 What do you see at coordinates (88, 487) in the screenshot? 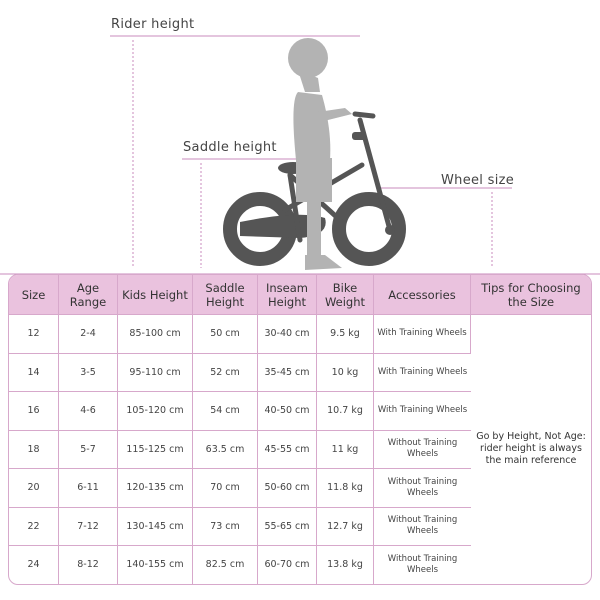
I see `cell-age-range: 6-11` at bounding box center [88, 487].